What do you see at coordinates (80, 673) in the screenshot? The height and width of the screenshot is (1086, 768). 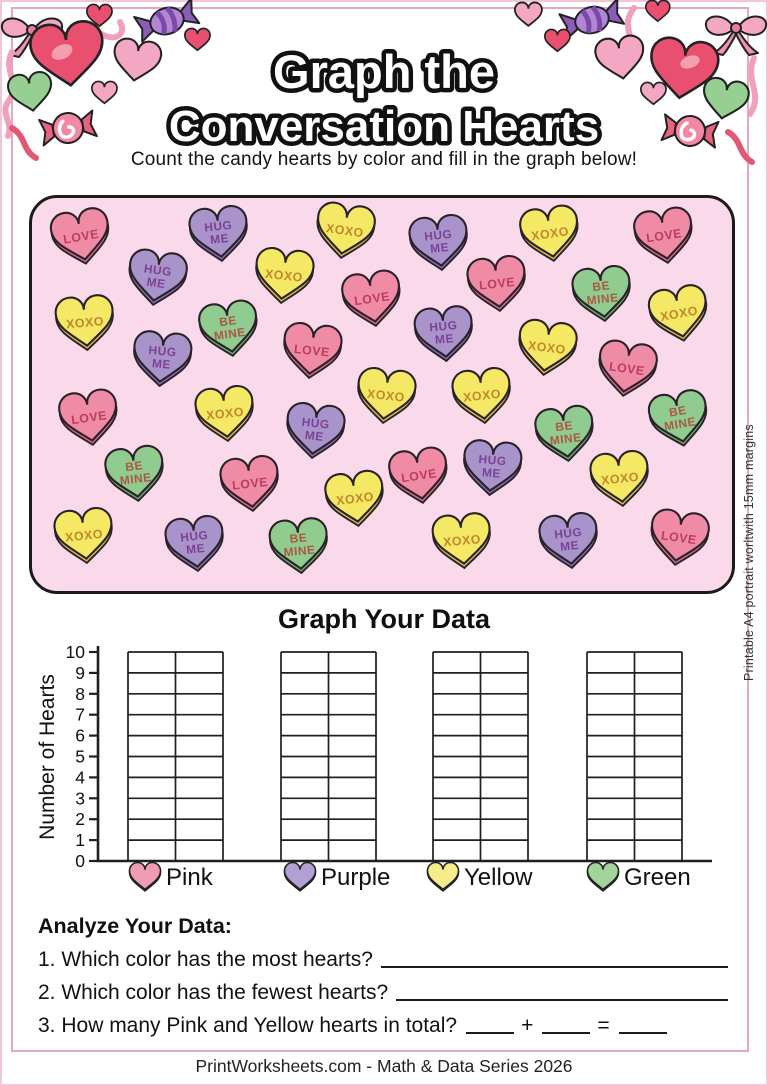 I see `y-axis-tick-label: 9` at bounding box center [80, 673].